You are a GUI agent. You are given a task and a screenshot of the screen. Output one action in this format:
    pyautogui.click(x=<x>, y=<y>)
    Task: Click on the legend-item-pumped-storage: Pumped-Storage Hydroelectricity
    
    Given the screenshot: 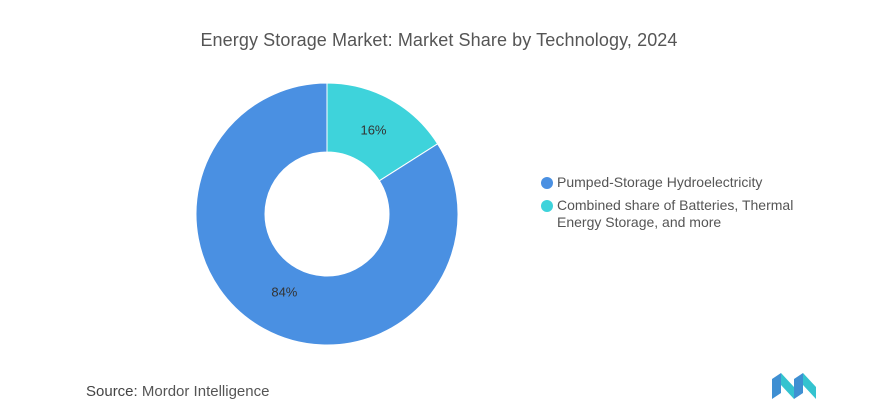 What is the action you would take?
    pyautogui.click(x=691, y=182)
    